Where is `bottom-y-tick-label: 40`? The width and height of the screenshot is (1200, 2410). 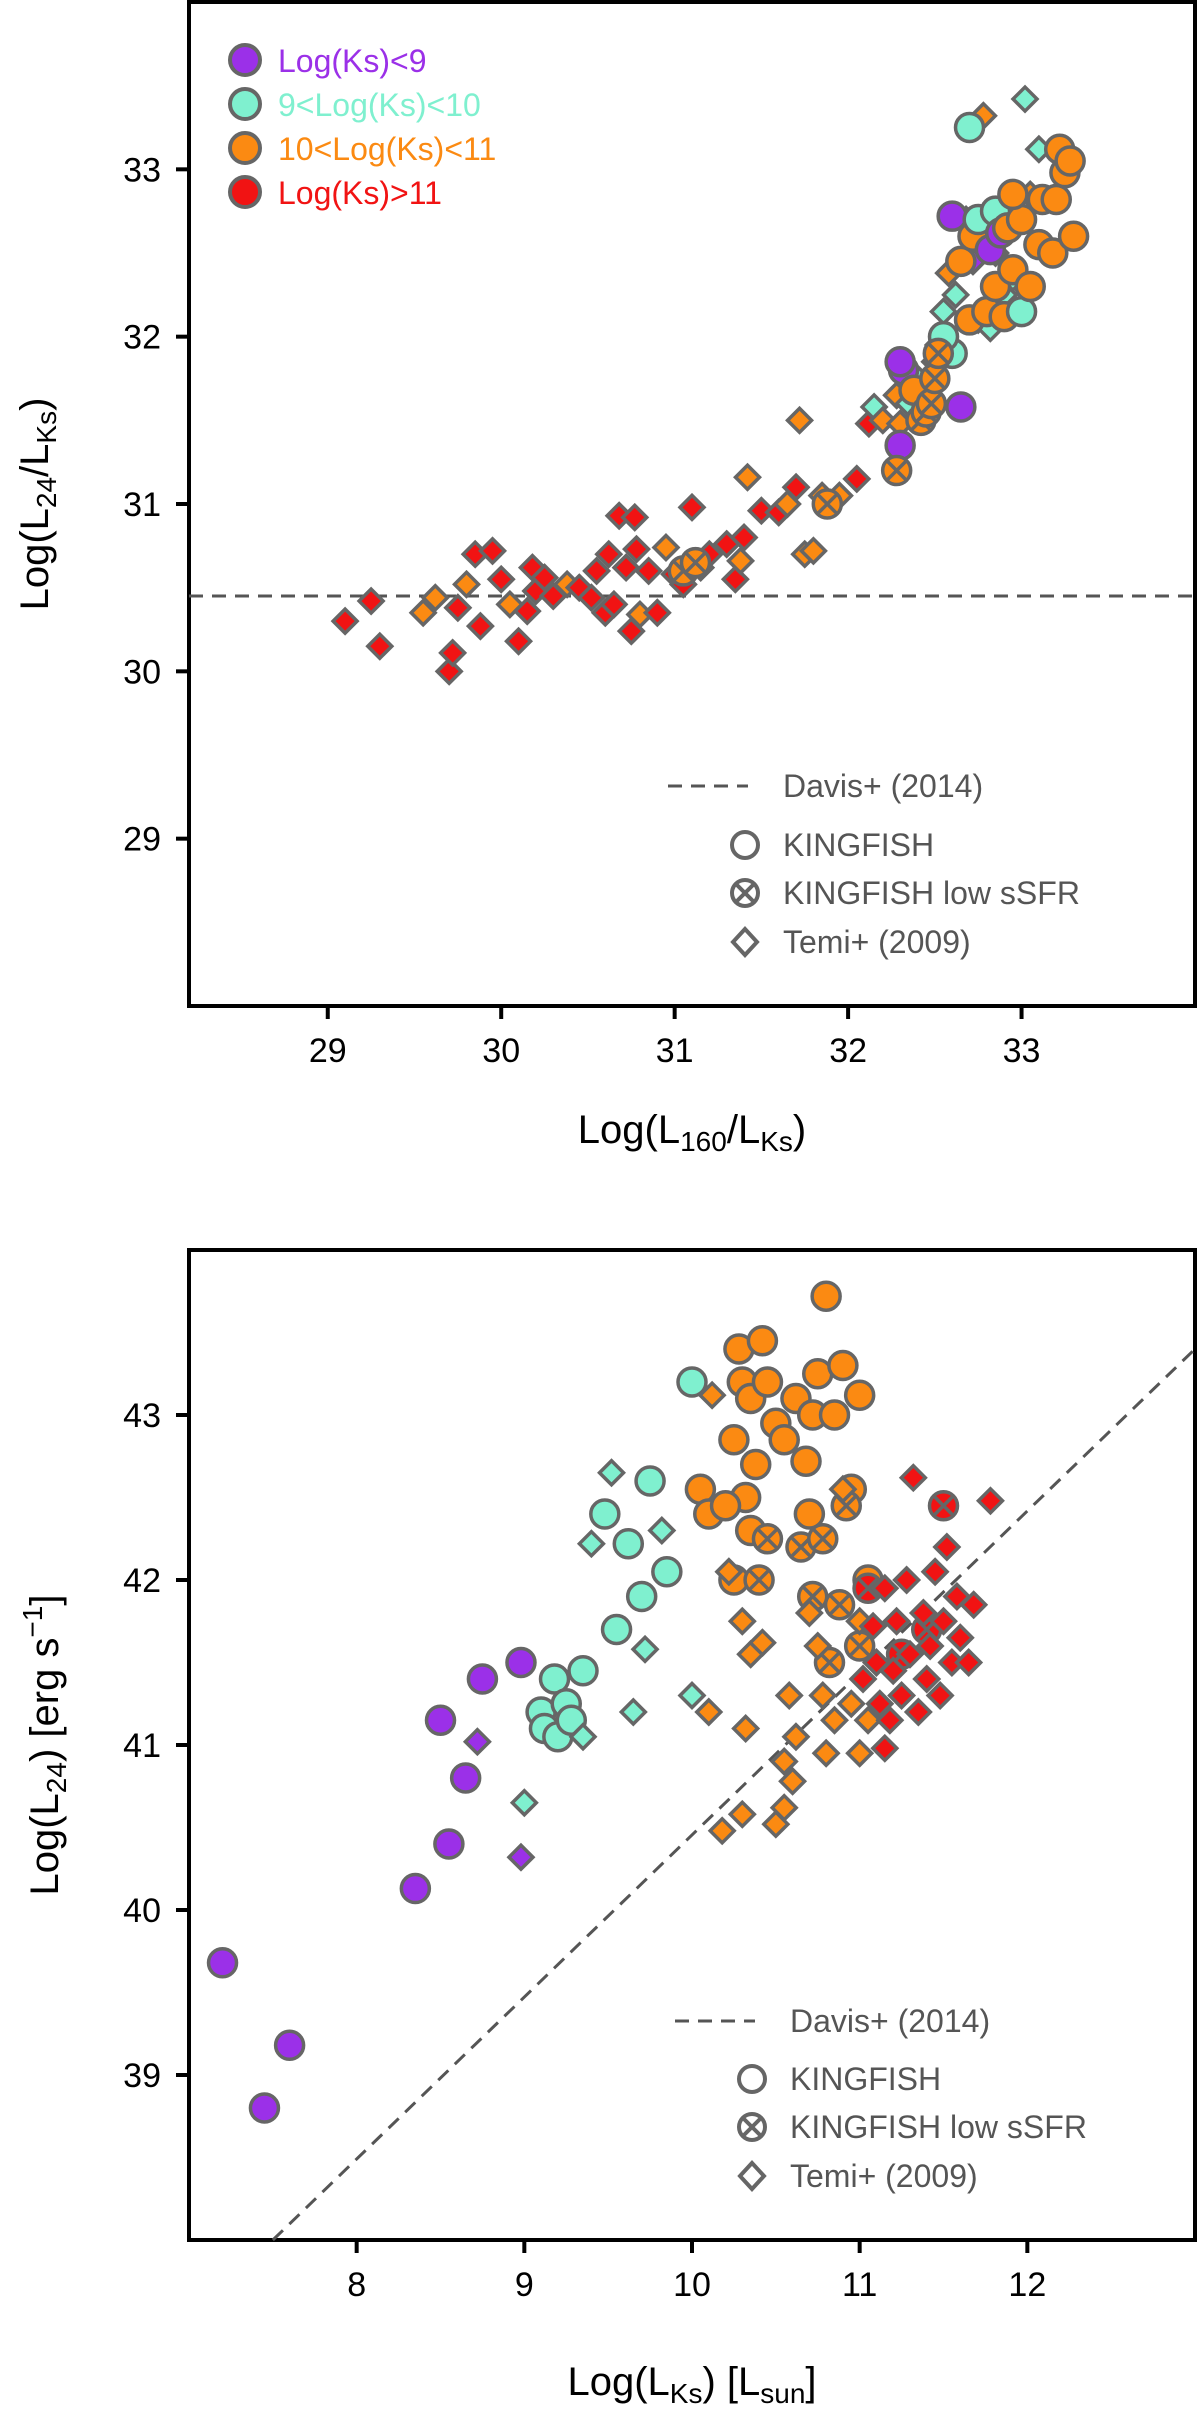
bottom-y-tick-label: 40 is located at coordinates (142, 1911).